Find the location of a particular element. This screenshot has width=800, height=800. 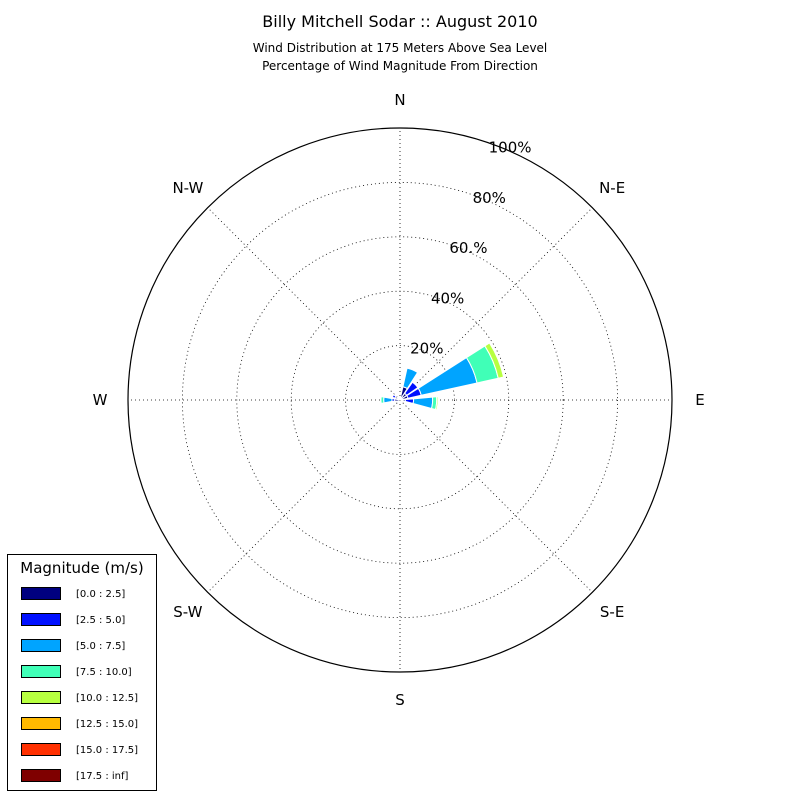

legend-label: [0.0 : 2.5] is located at coordinates (101, 594).